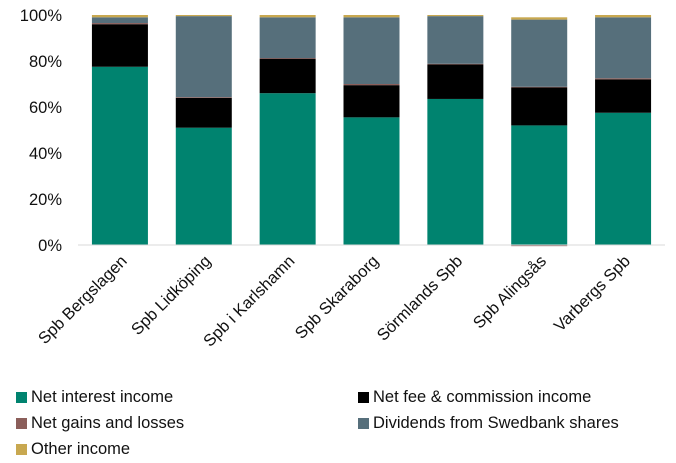 The height and width of the screenshot is (463, 676). I want to click on y-tick-label: 20%, so click(45, 200).